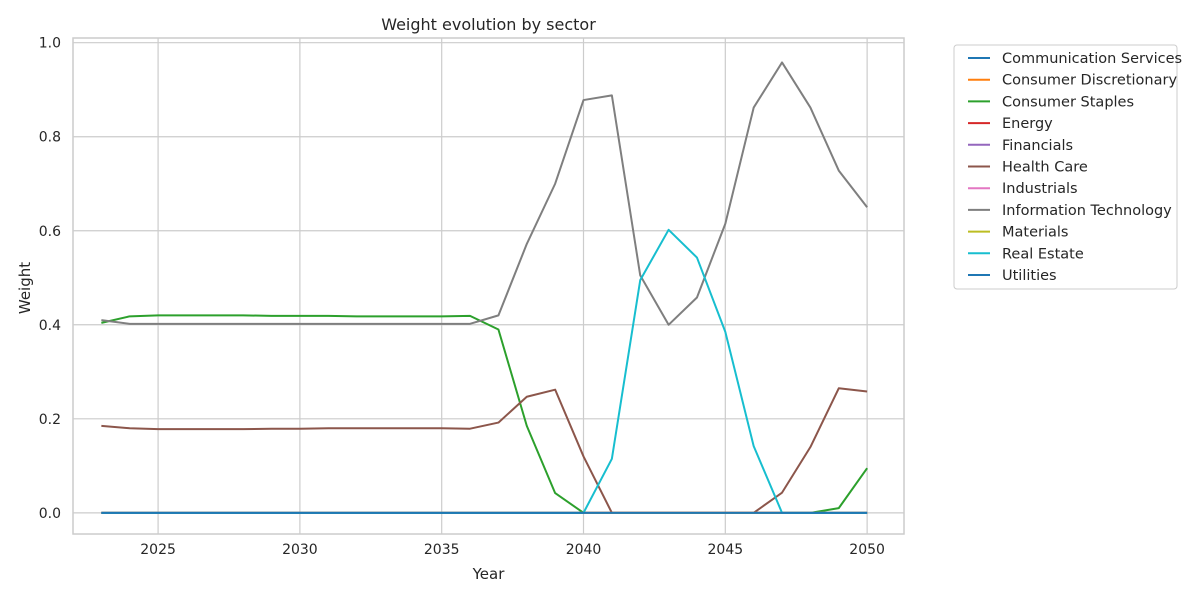  I want to click on x-tick-label: 2035, so click(442, 550).